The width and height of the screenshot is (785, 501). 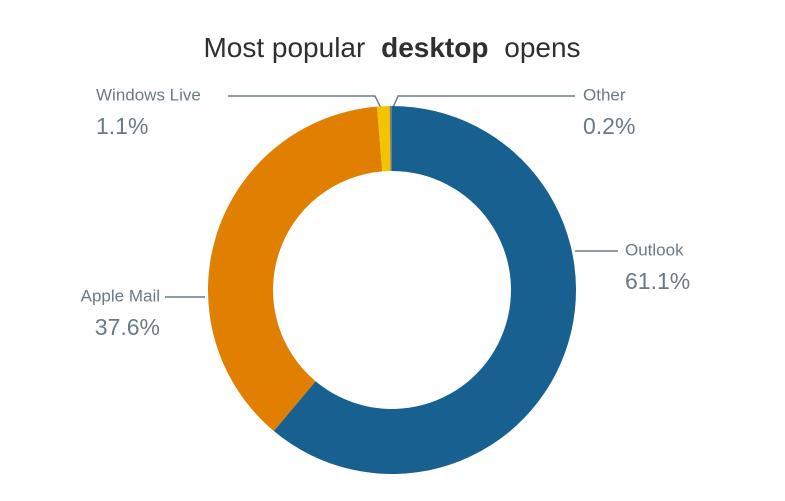 What do you see at coordinates (284, 47) in the screenshot?
I see `title-part: Most popular` at bounding box center [284, 47].